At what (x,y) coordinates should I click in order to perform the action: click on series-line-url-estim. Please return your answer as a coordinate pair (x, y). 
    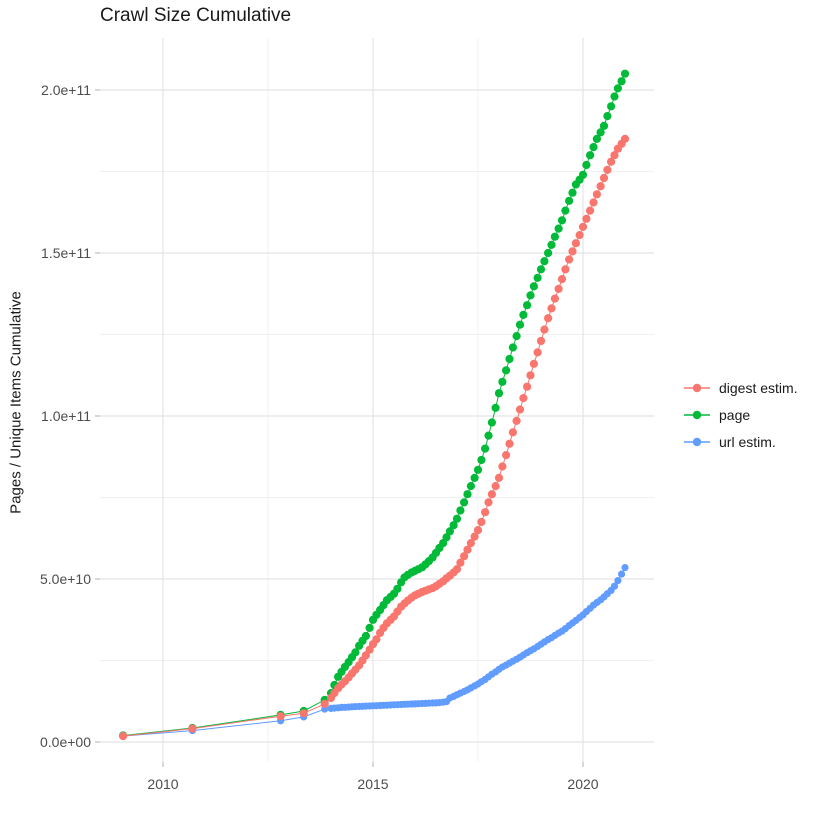
    Looking at the image, I should click on (374, 652).